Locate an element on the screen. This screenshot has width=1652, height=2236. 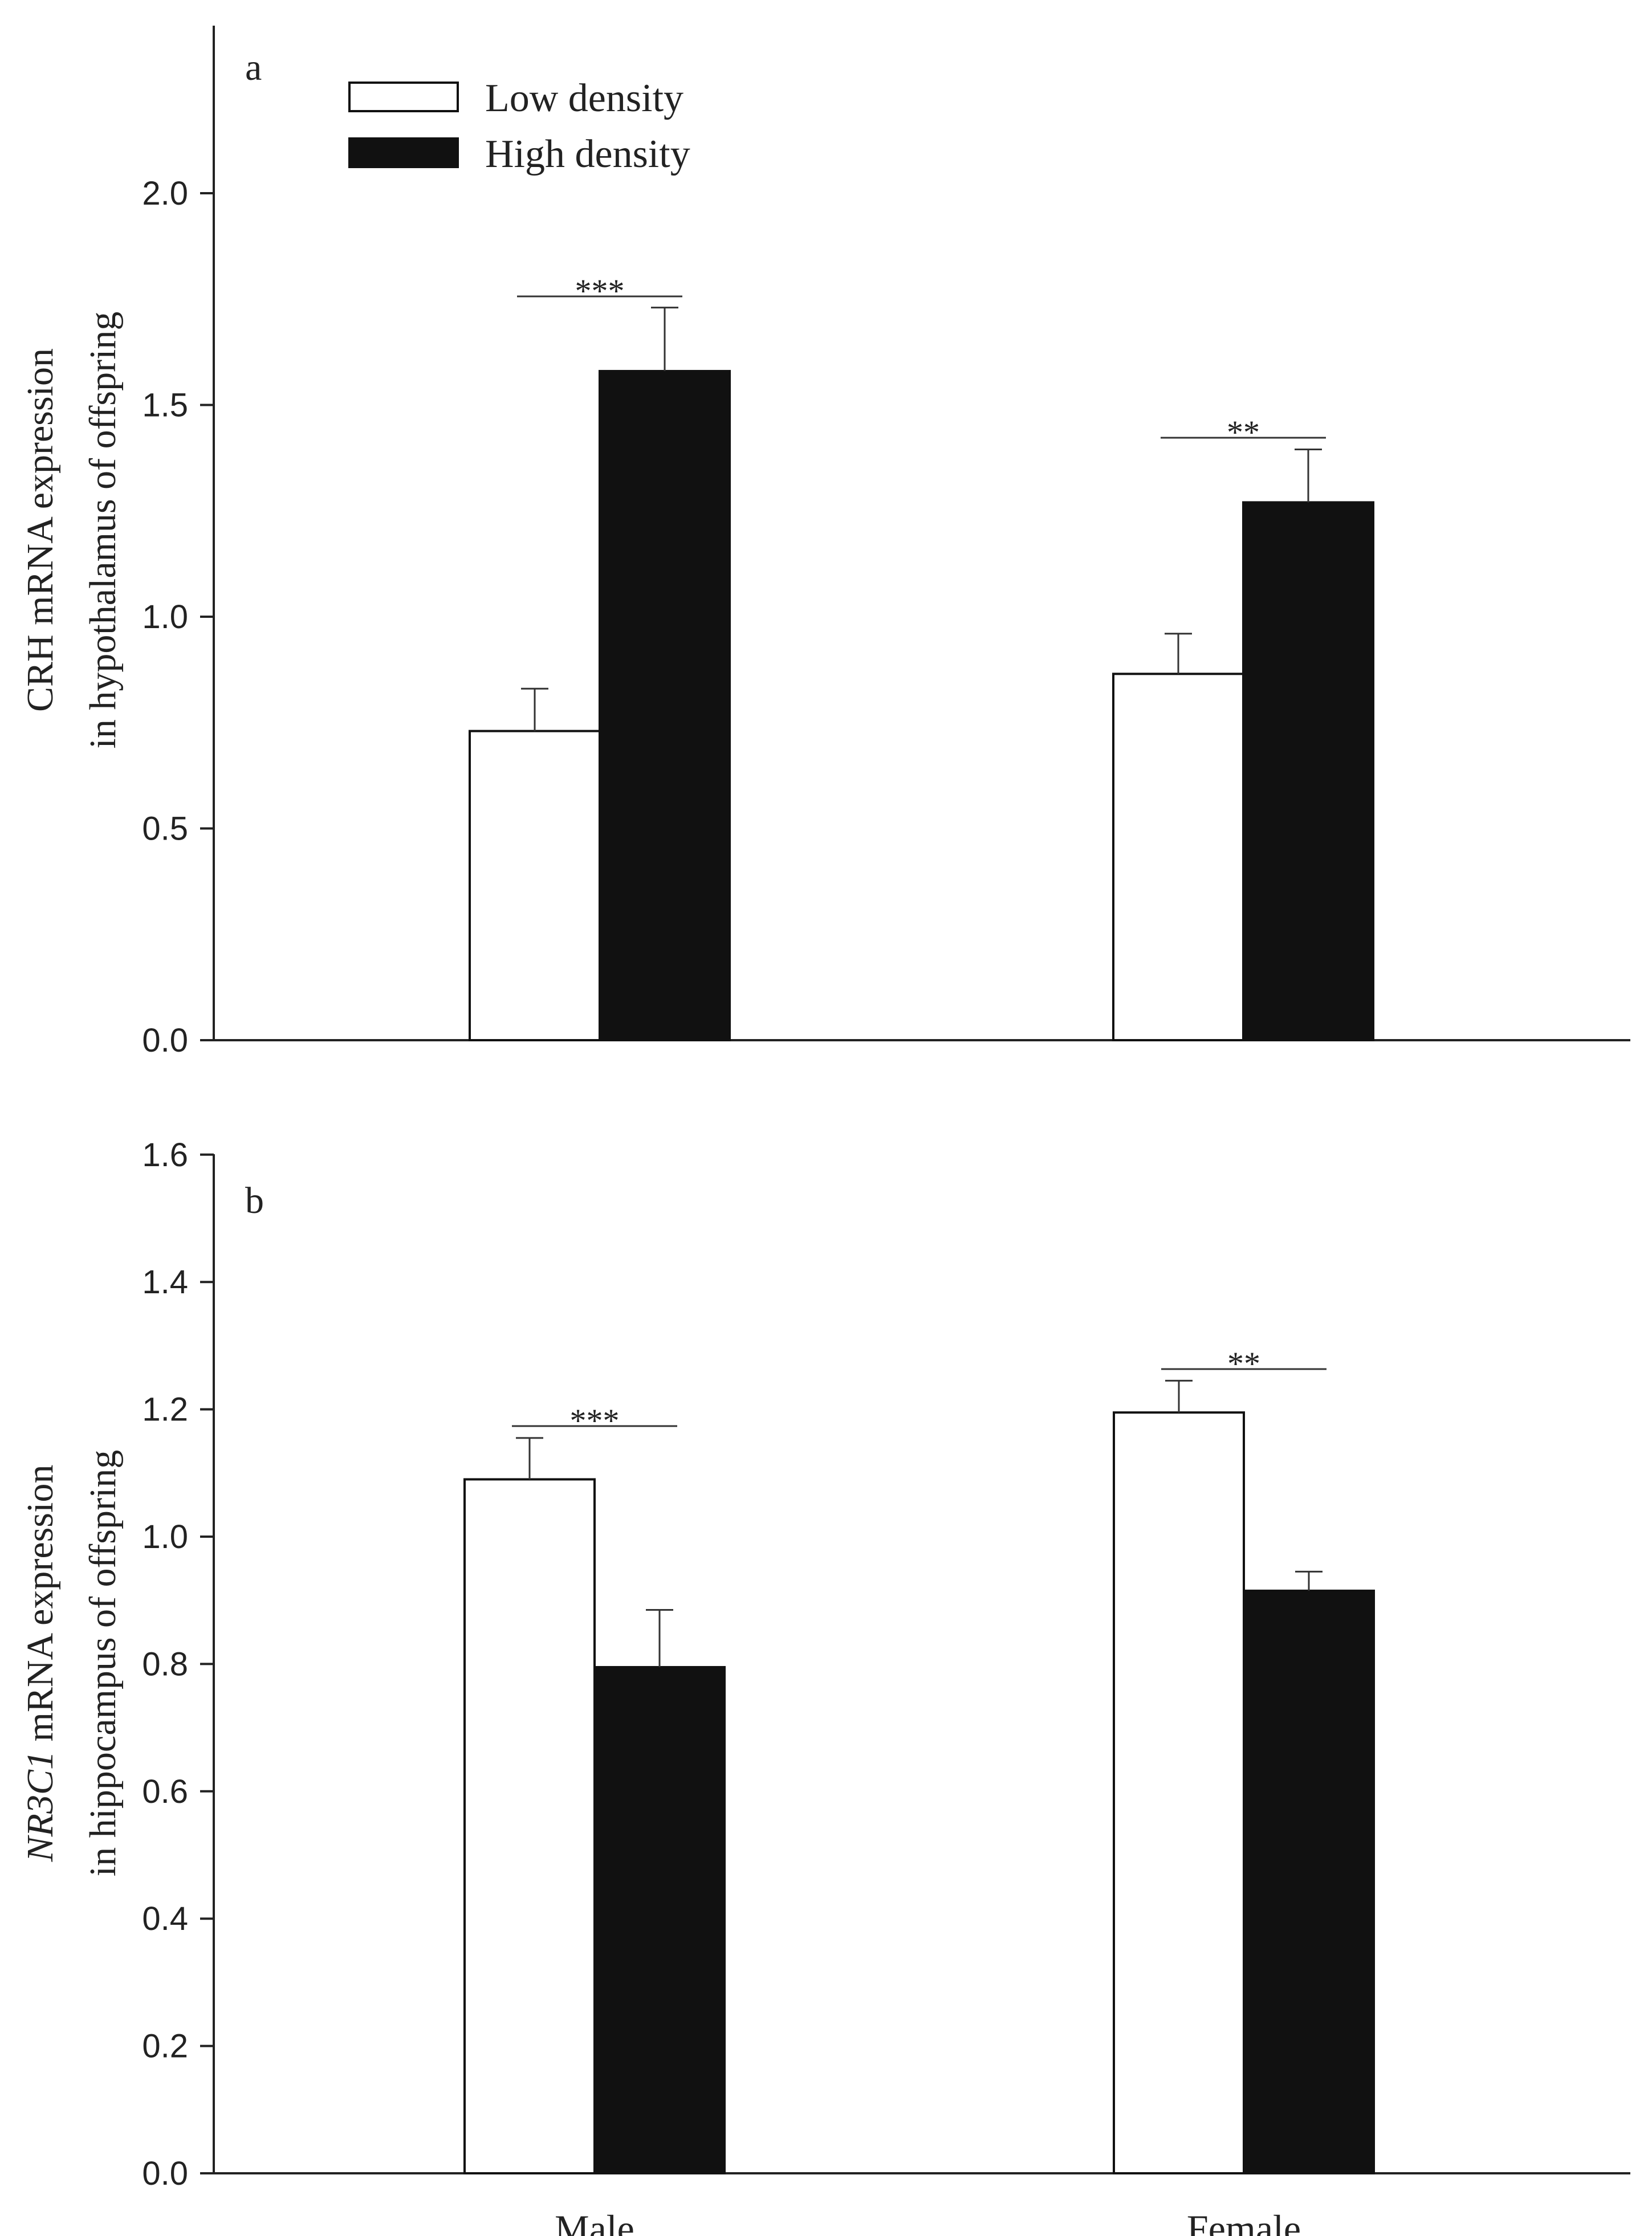
y-tick-label: 1.4 is located at coordinates (165, 1282).